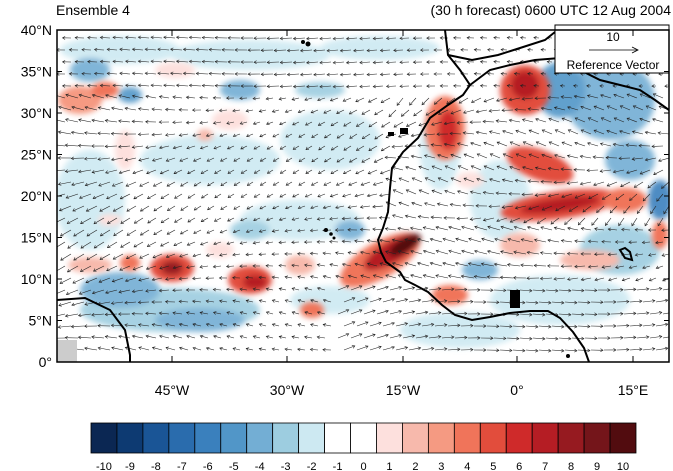 This screenshot has width=673, height=471. What do you see at coordinates (156, 466) in the screenshot?
I see `colorbar-label: -8` at bounding box center [156, 466].